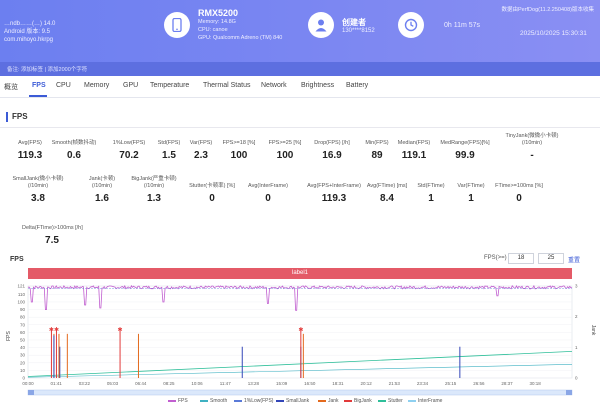  Describe the element at coordinates (169, 155) in the screenshot. I see `metric-value: 1.5` at that location.